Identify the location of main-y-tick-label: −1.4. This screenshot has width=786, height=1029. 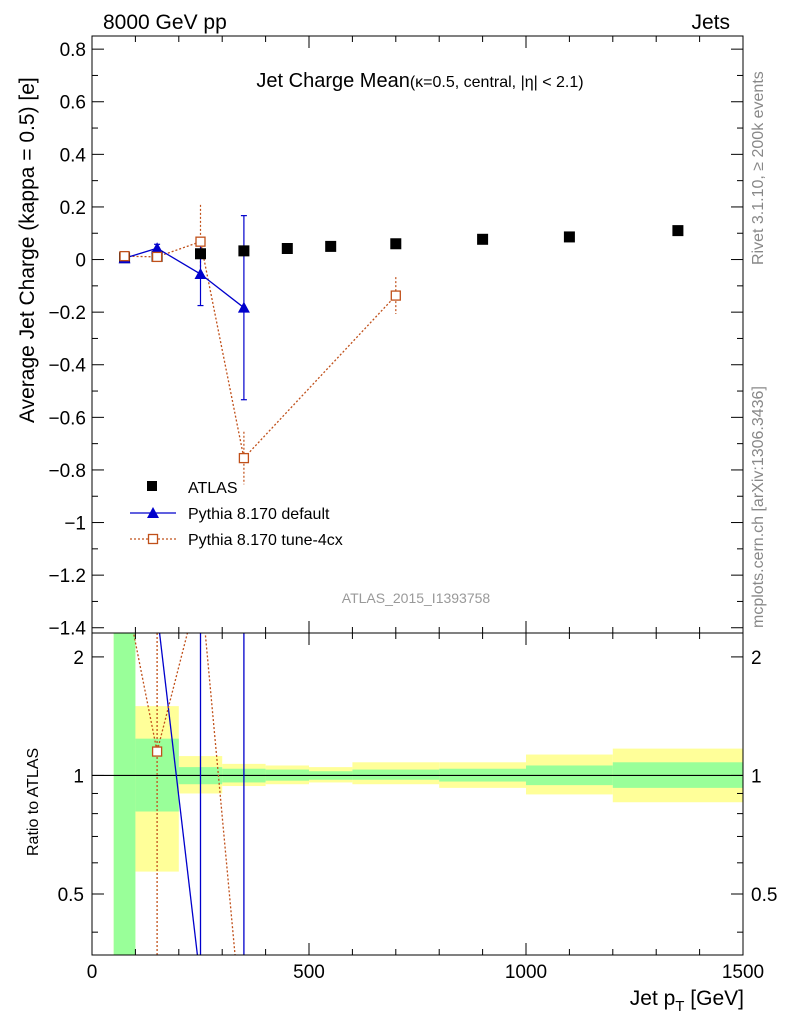
(67, 629).